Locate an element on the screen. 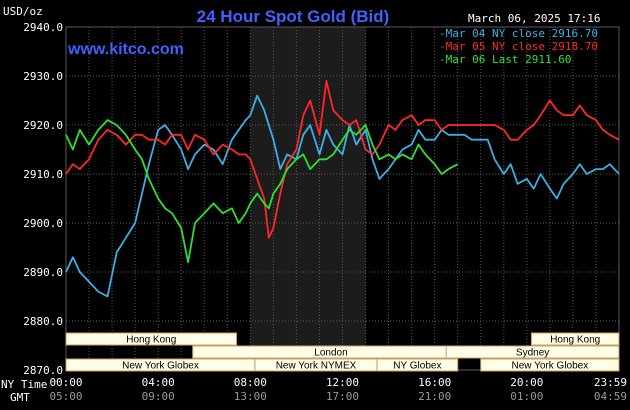 The height and width of the screenshot is (410, 630). ny-time-label: NY Time is located at coordinates (24, 384).